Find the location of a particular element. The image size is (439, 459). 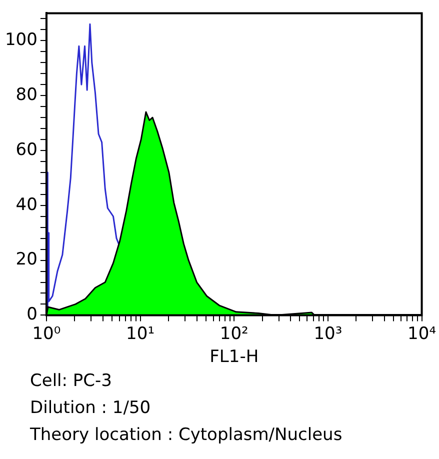

text: Theory location : Cytoplasm/Nucleus is located at coordinates (187, 435).